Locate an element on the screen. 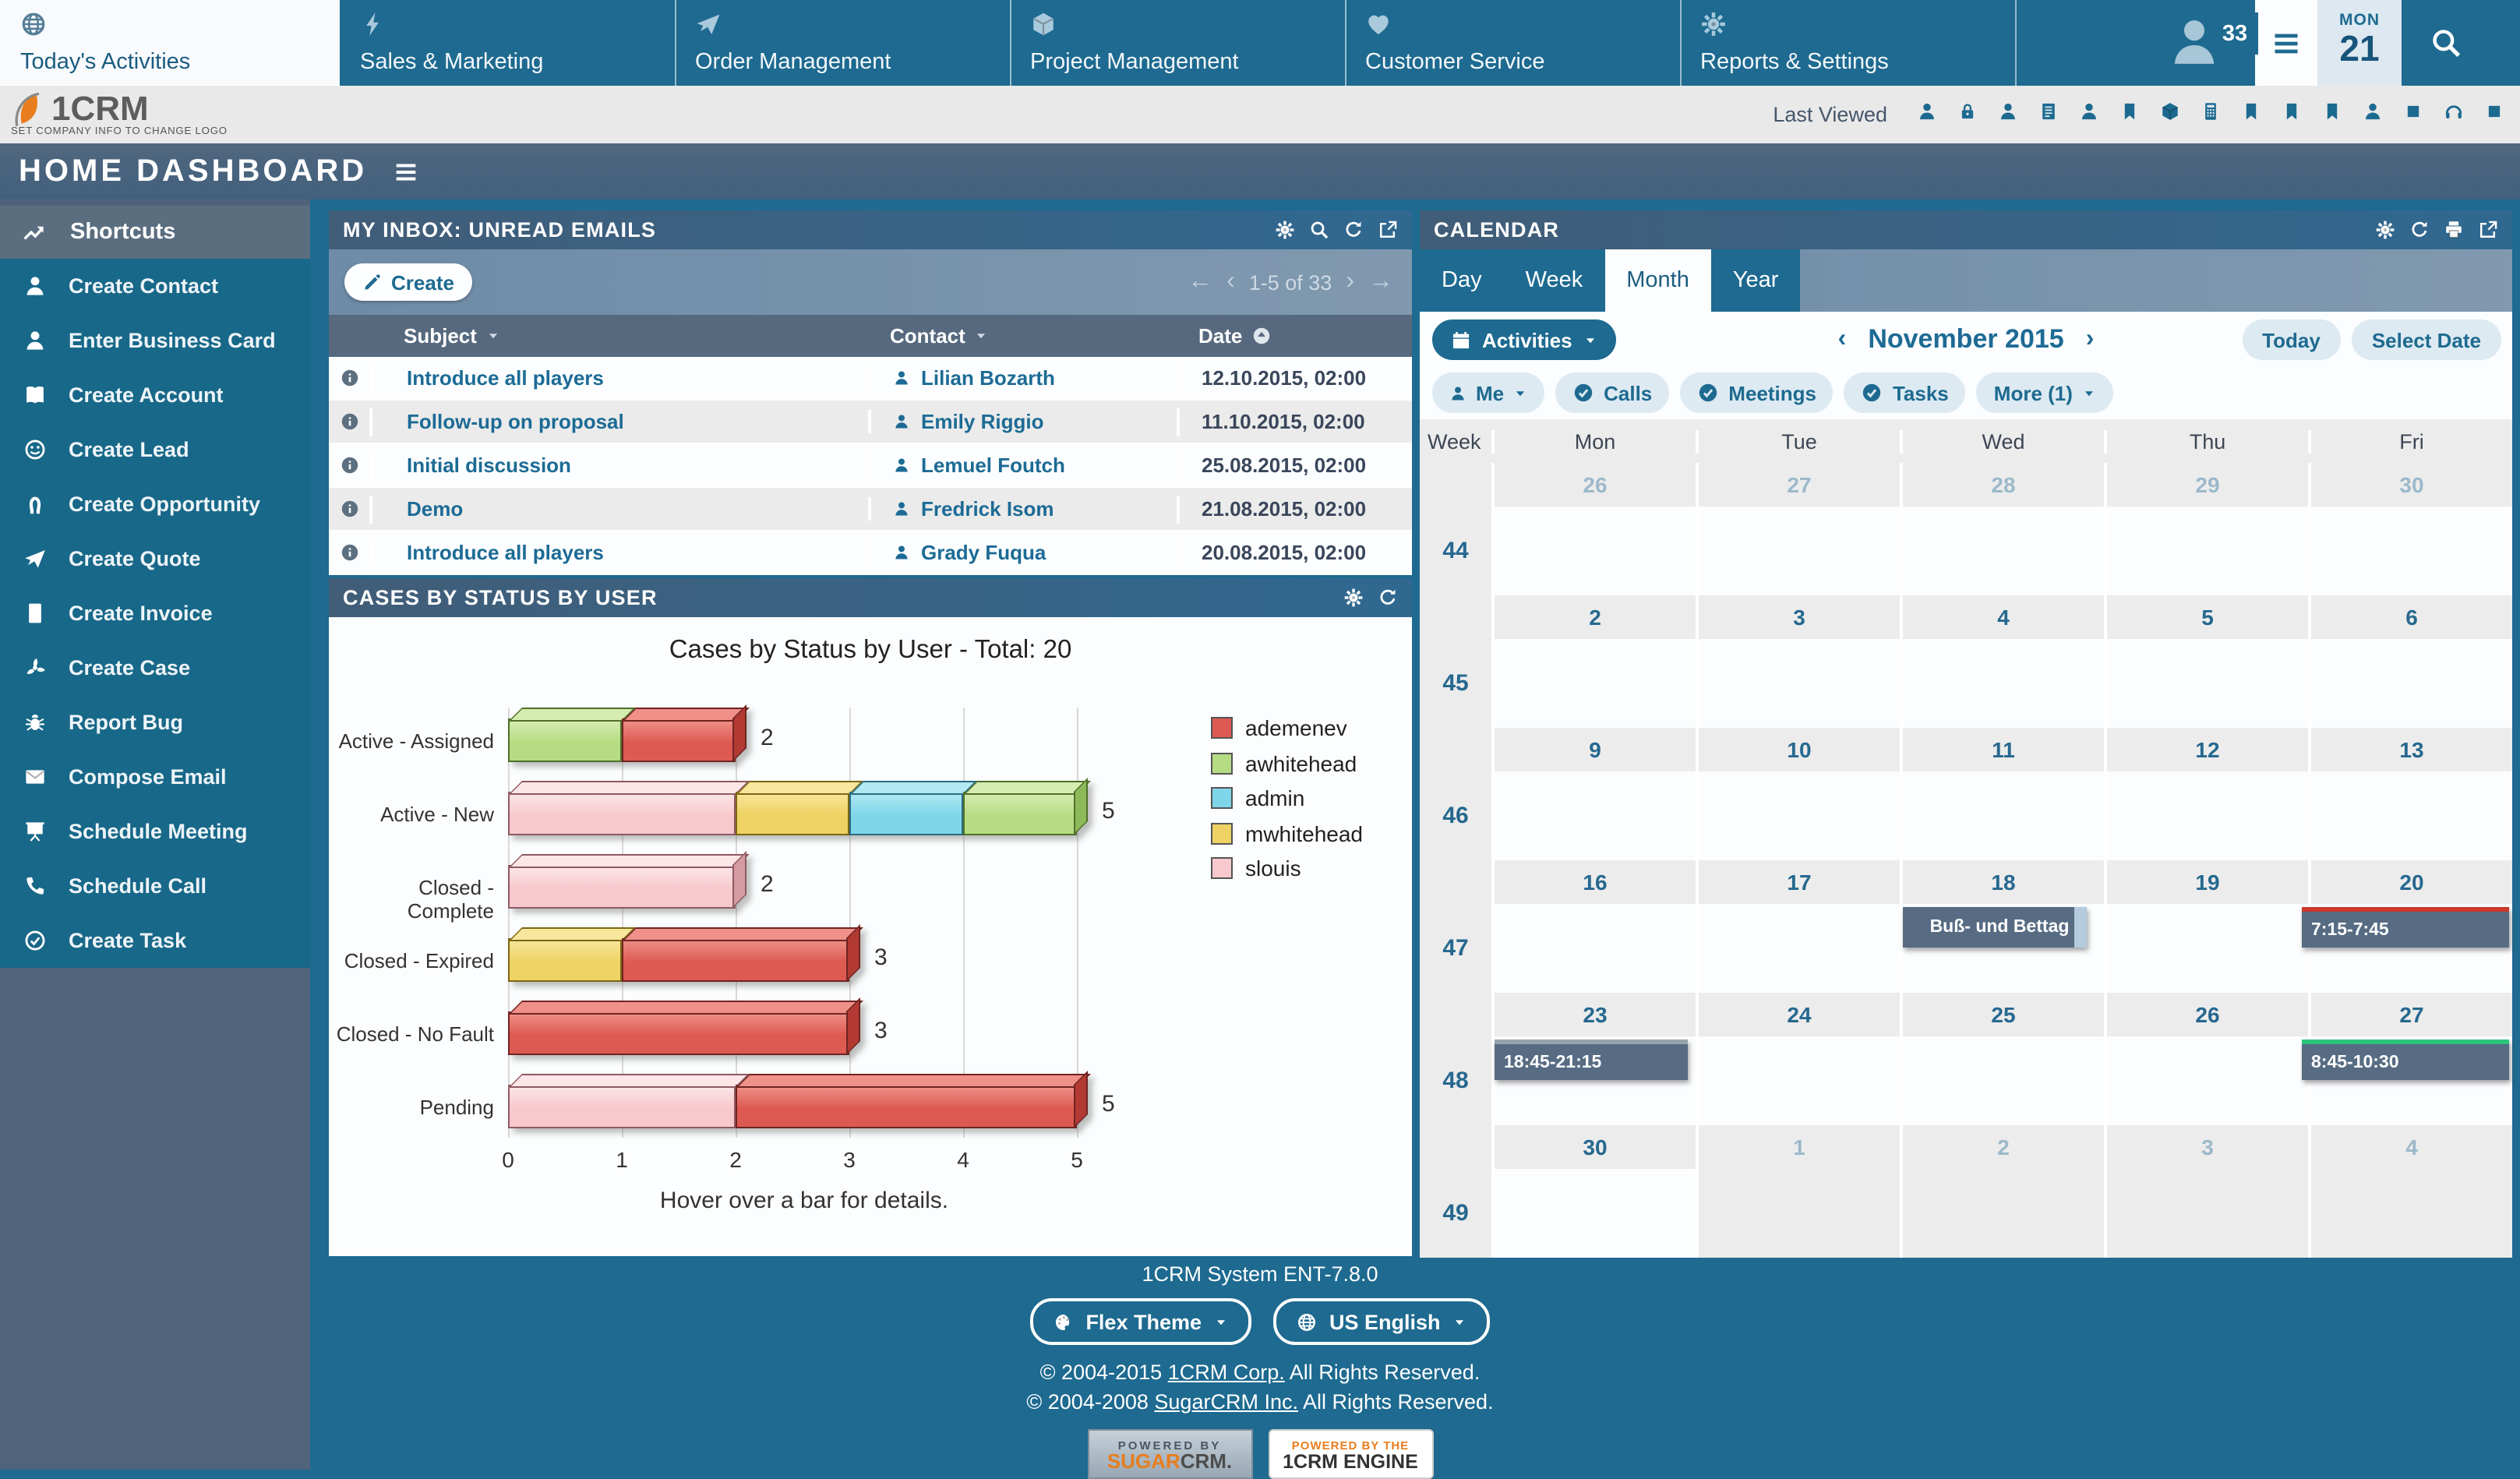 The image size is (2520, 1479). print-icon is located at coordinates (2454, 230).